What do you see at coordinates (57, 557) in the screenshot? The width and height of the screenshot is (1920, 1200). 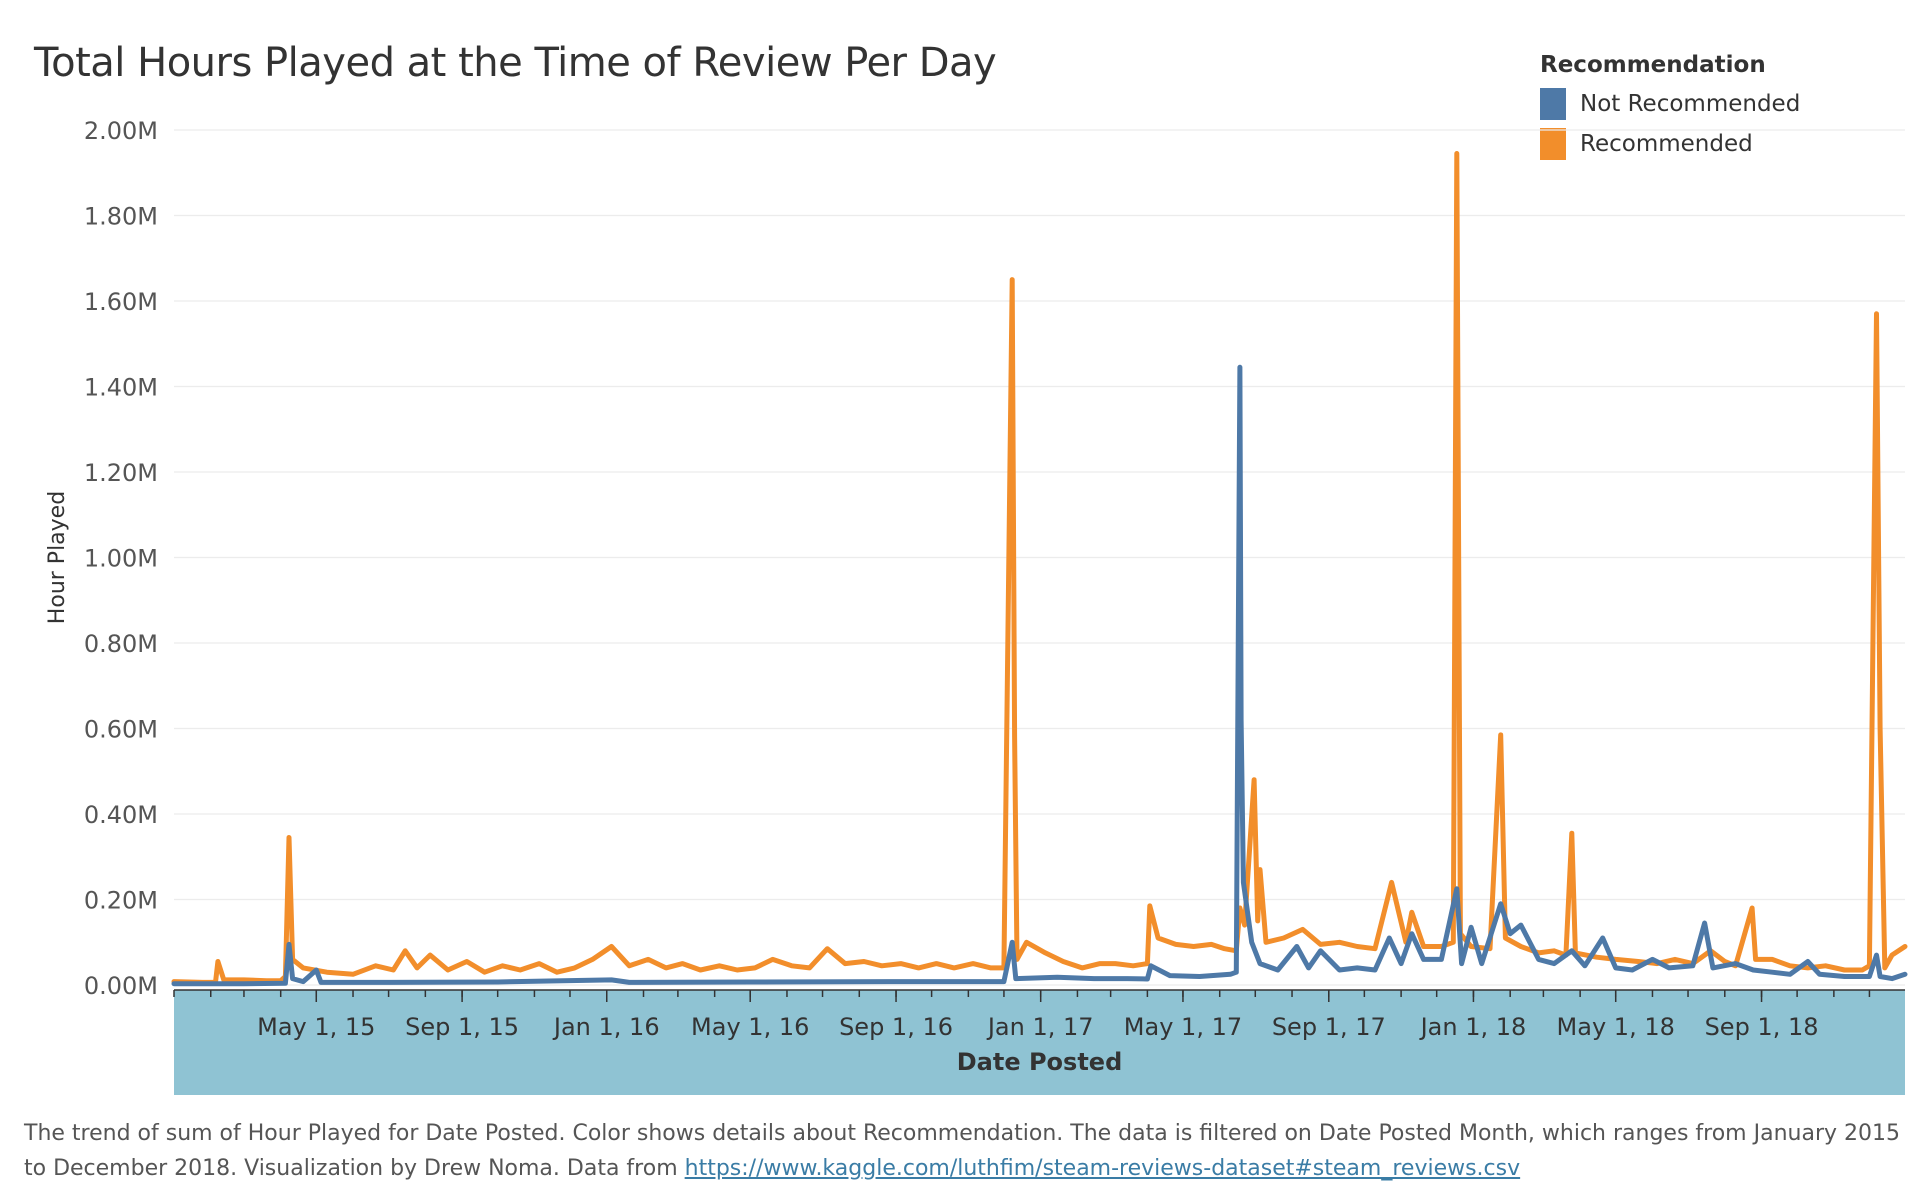 I see `y-axis-title: Hour Played` at bounding box center [57, 557].